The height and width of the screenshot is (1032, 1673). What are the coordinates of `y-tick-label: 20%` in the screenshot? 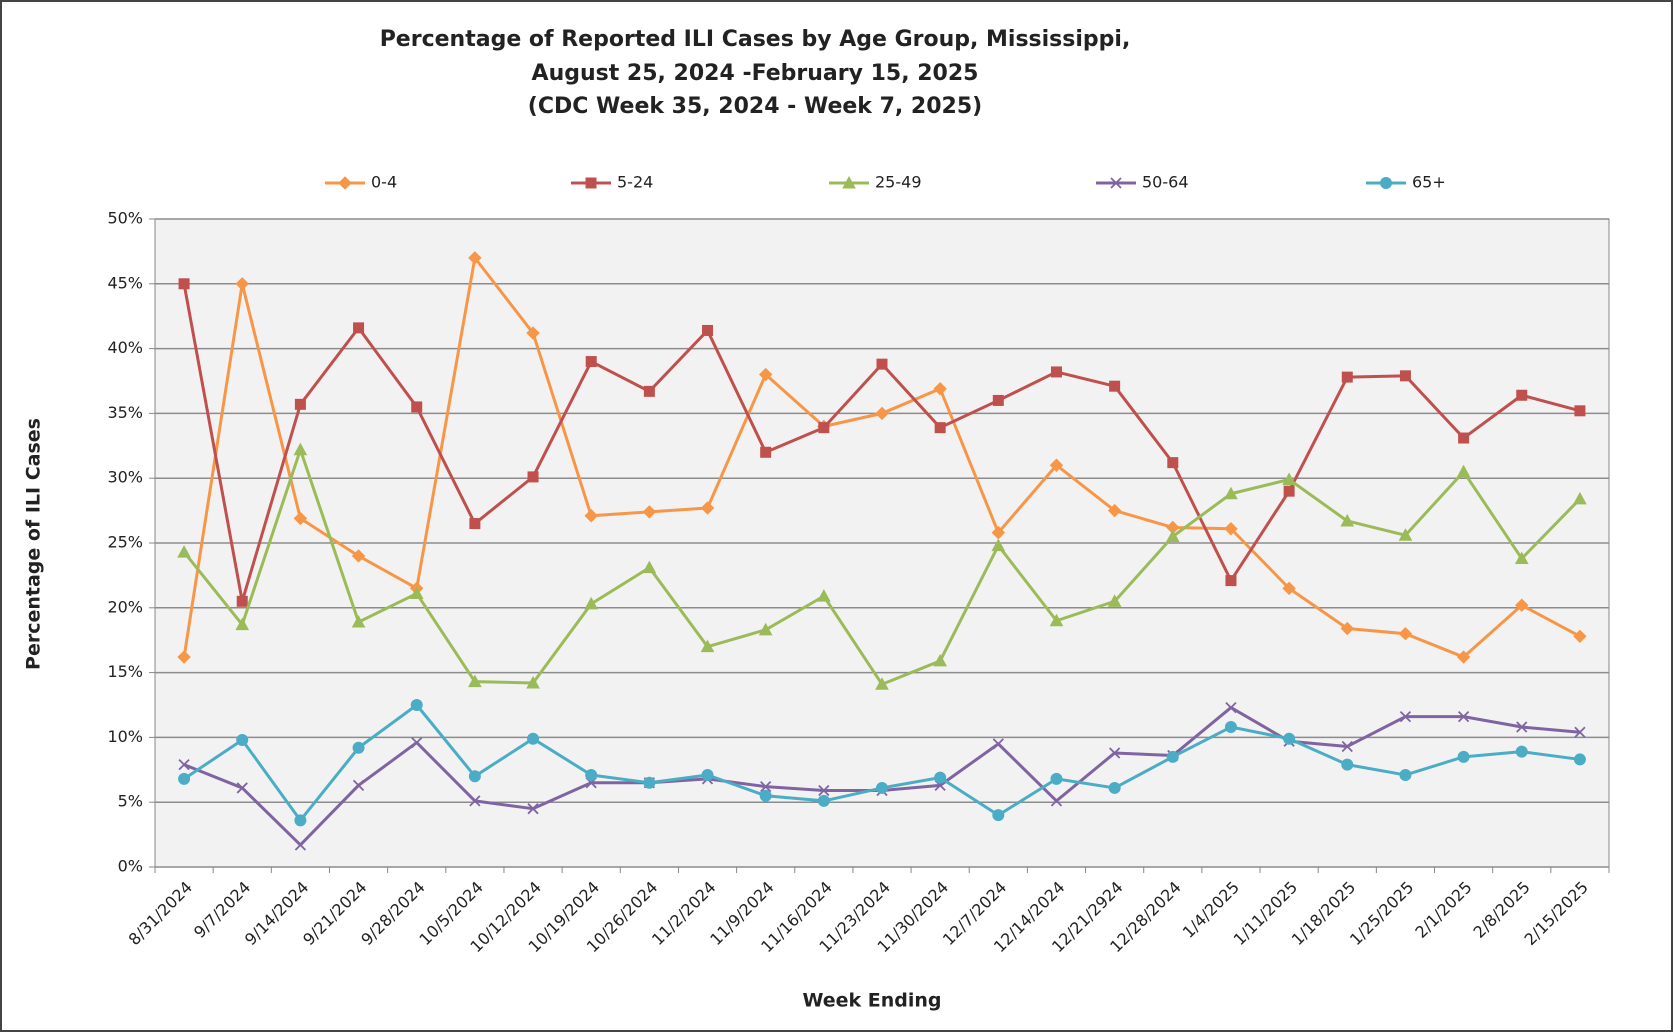 It's located at (125, 606).